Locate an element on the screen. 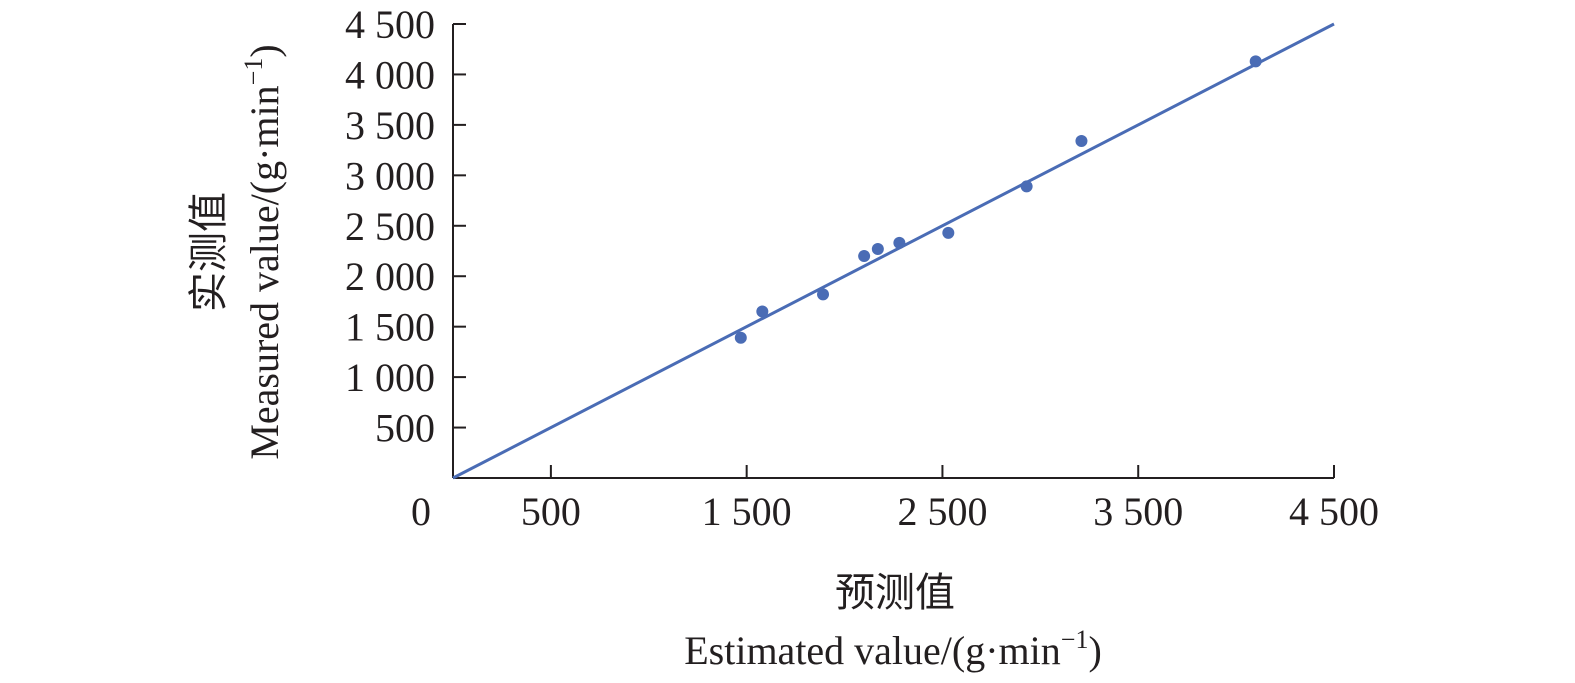  y-tick-label: 2 500 is located at coordinates (390, 226).